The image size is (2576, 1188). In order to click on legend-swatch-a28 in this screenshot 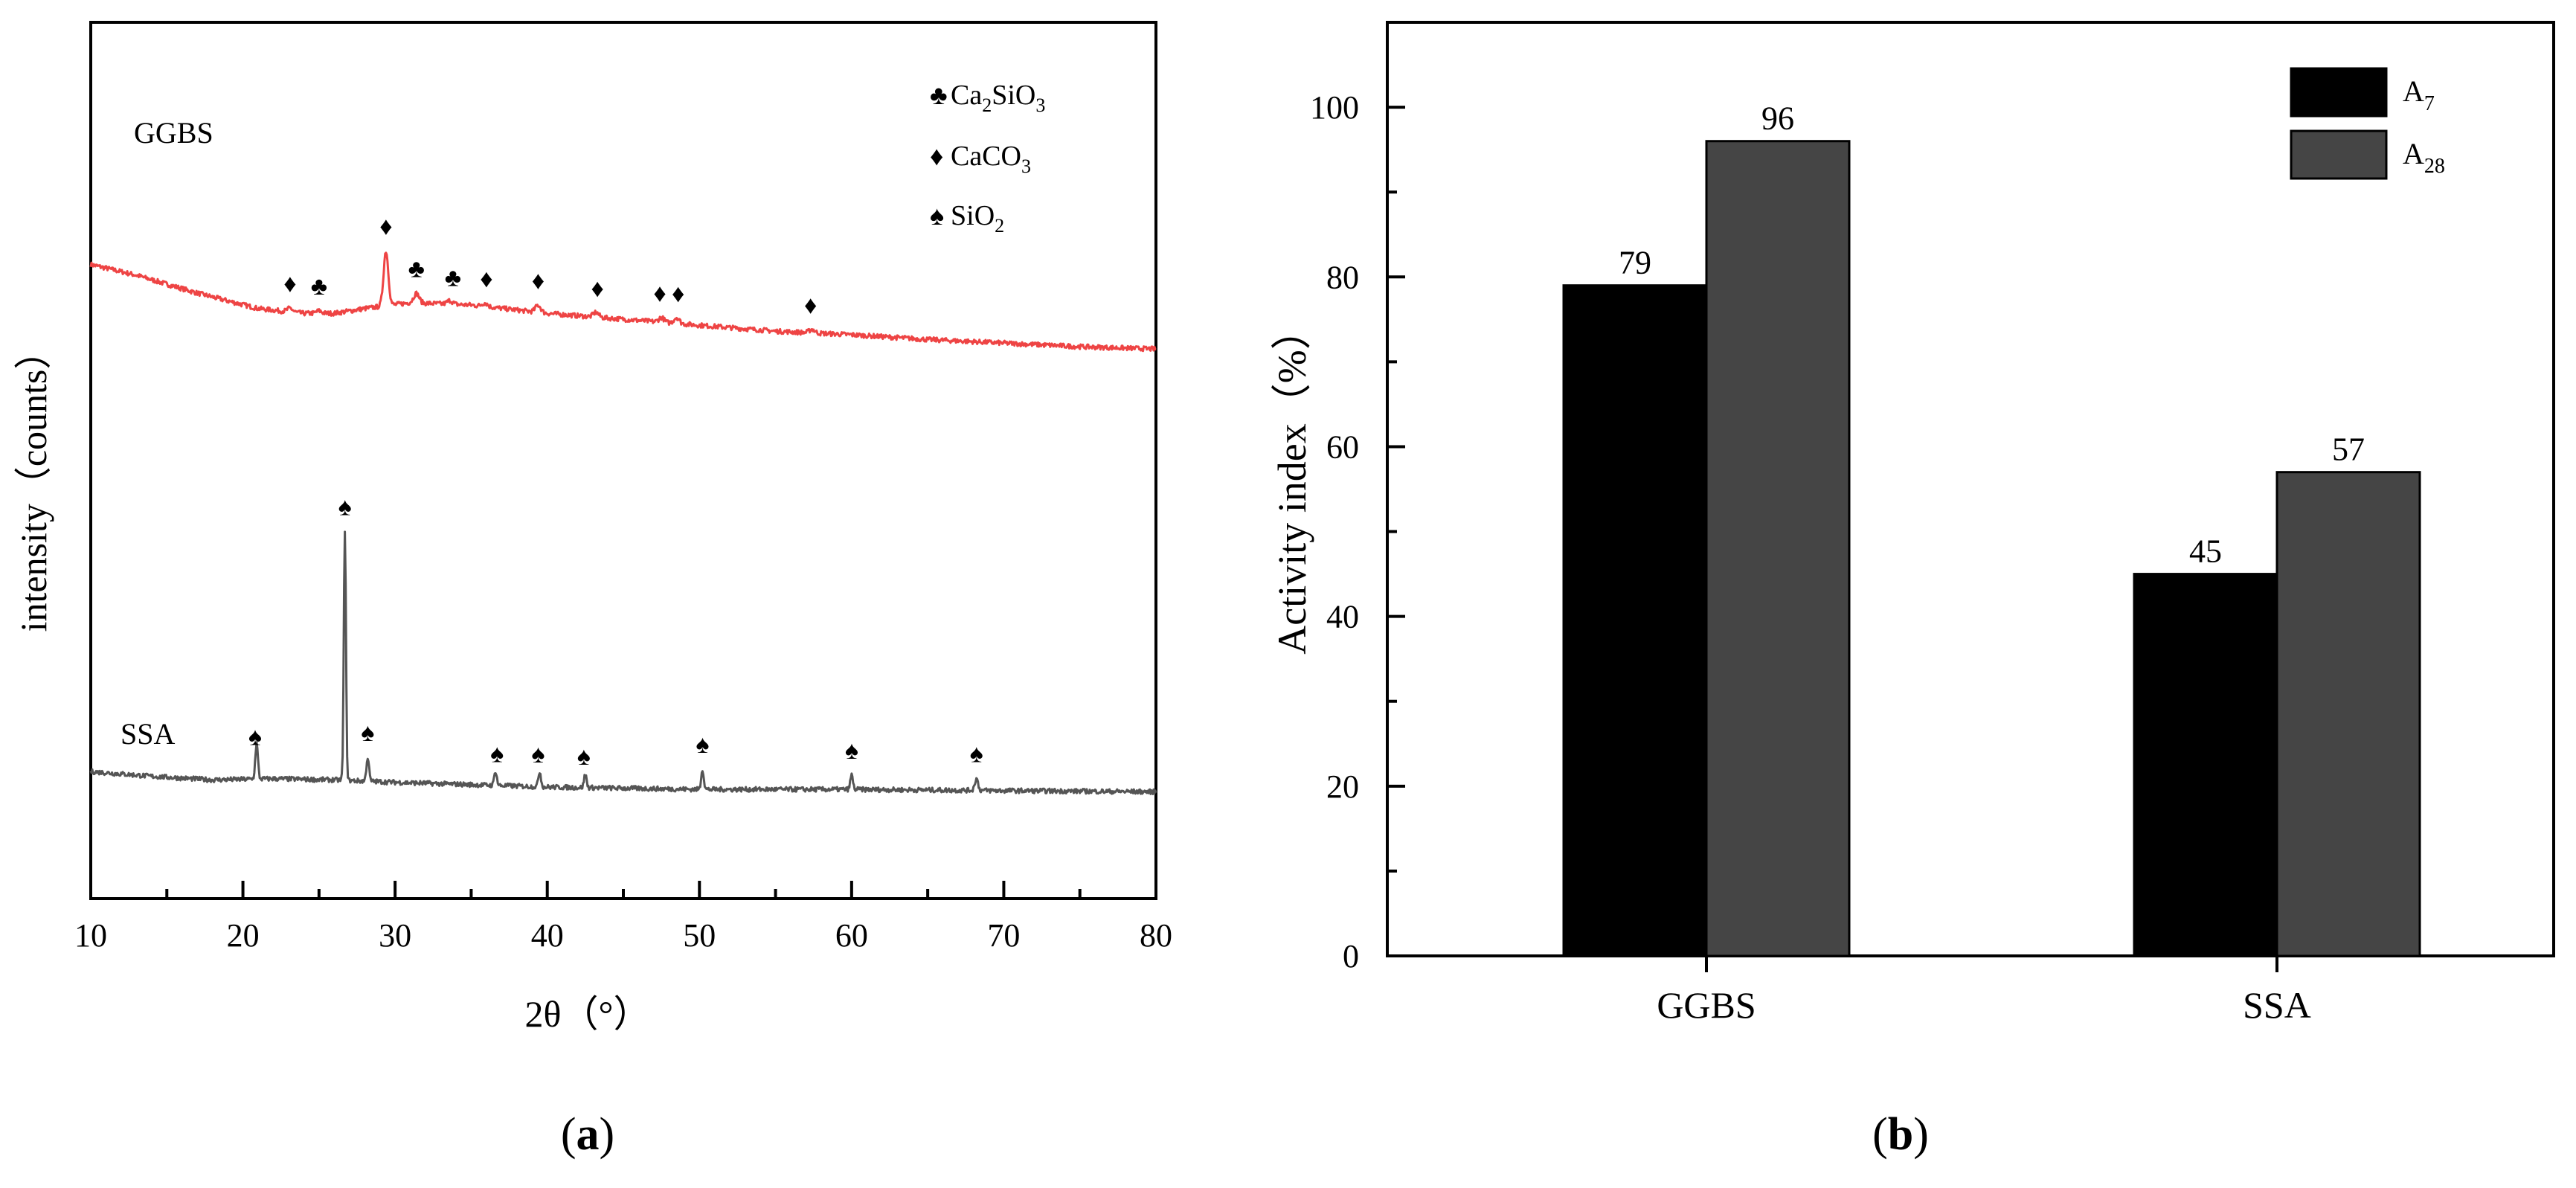, I will do `click(2339, 155)`.